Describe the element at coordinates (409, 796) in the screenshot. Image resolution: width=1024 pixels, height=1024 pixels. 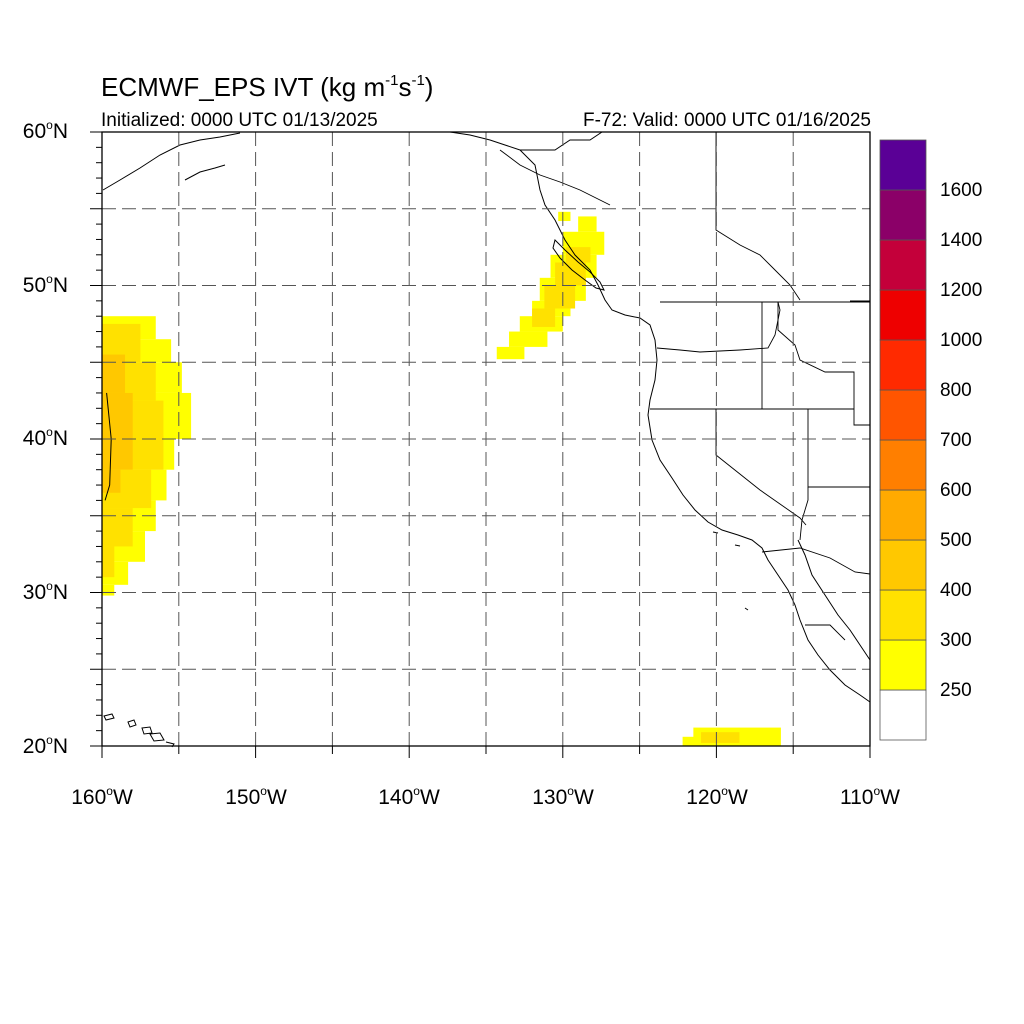
I see `lon-label-140w: 140oW` at that location.